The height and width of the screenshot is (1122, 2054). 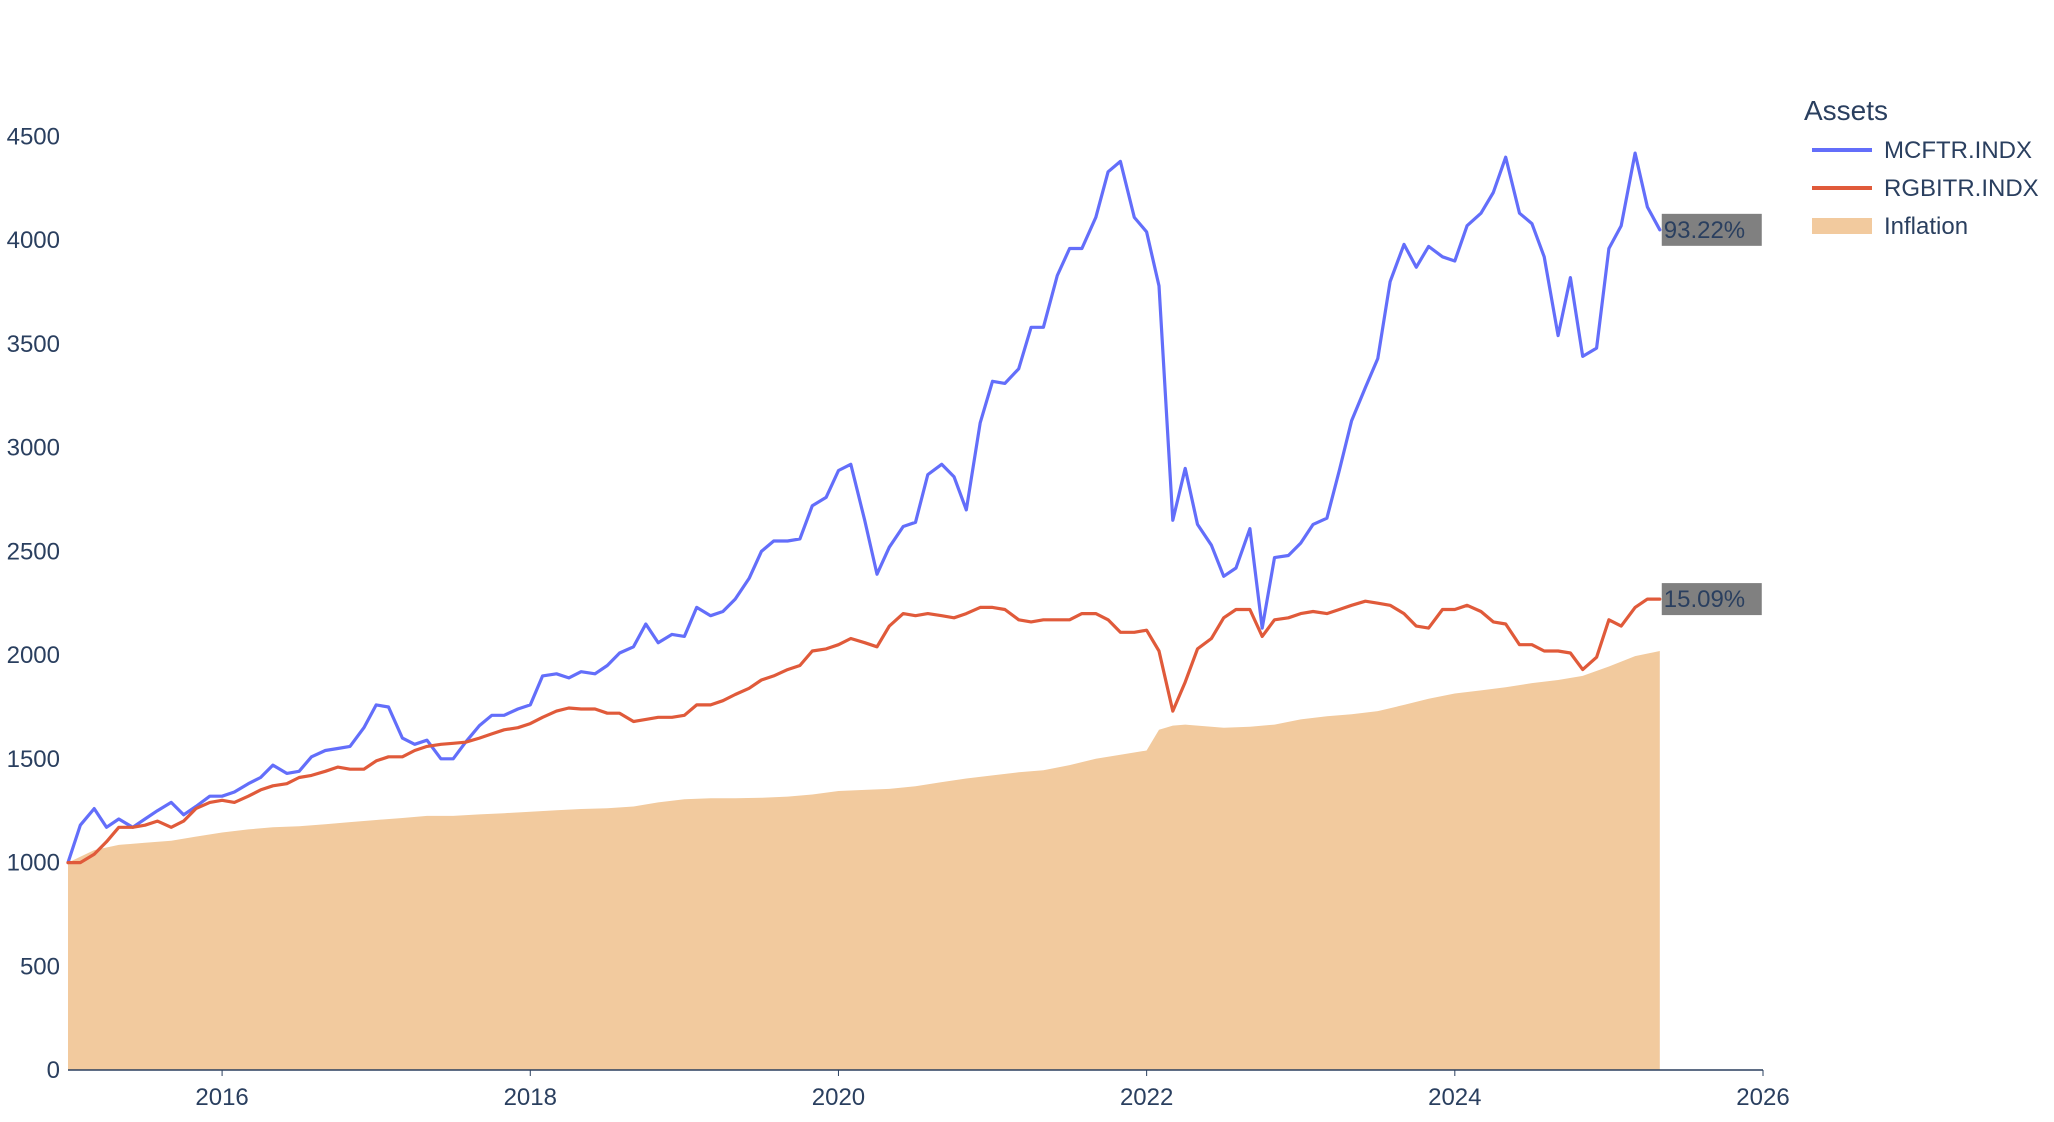 What do you see at coordinates (530, 1097) in the screenshot?
I see `x-tick-label: 2018` at bounding box center [530, 1097].